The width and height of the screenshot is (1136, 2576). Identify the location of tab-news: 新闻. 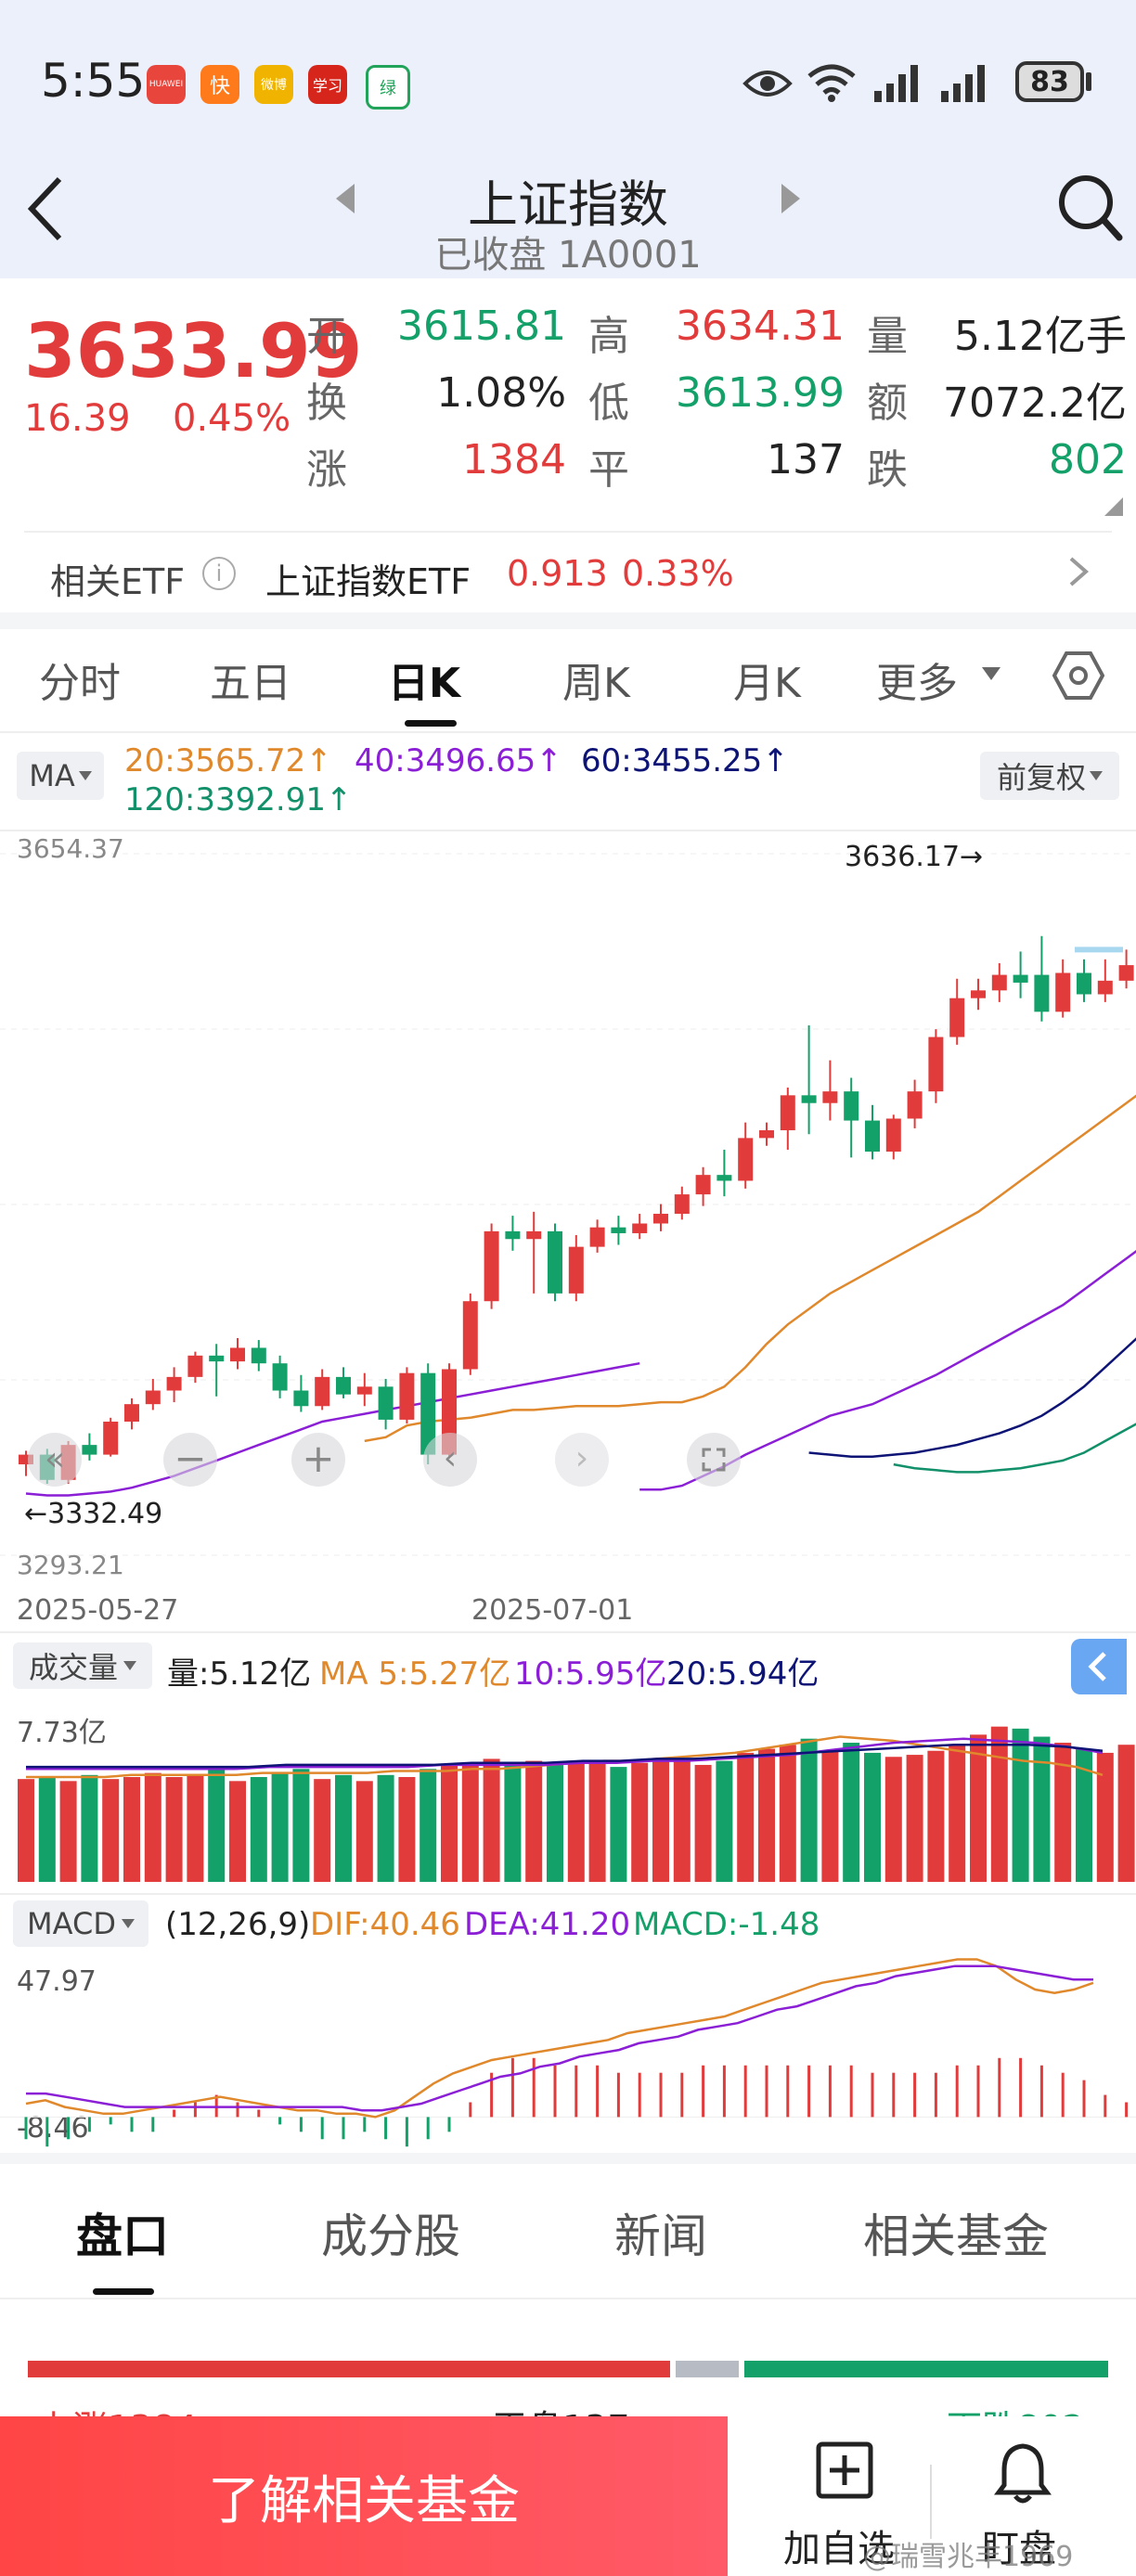
(660, 2236).